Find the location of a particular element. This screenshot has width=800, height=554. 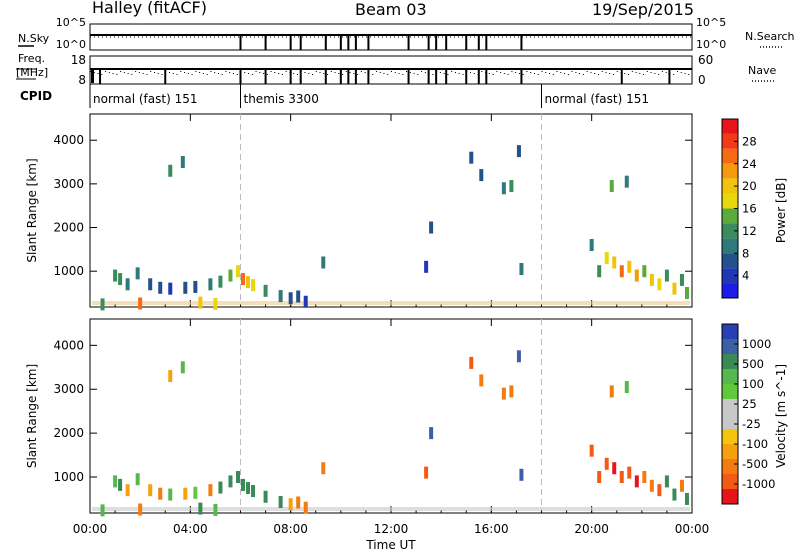

freq-start-bar is located at coordinates (92, 76).